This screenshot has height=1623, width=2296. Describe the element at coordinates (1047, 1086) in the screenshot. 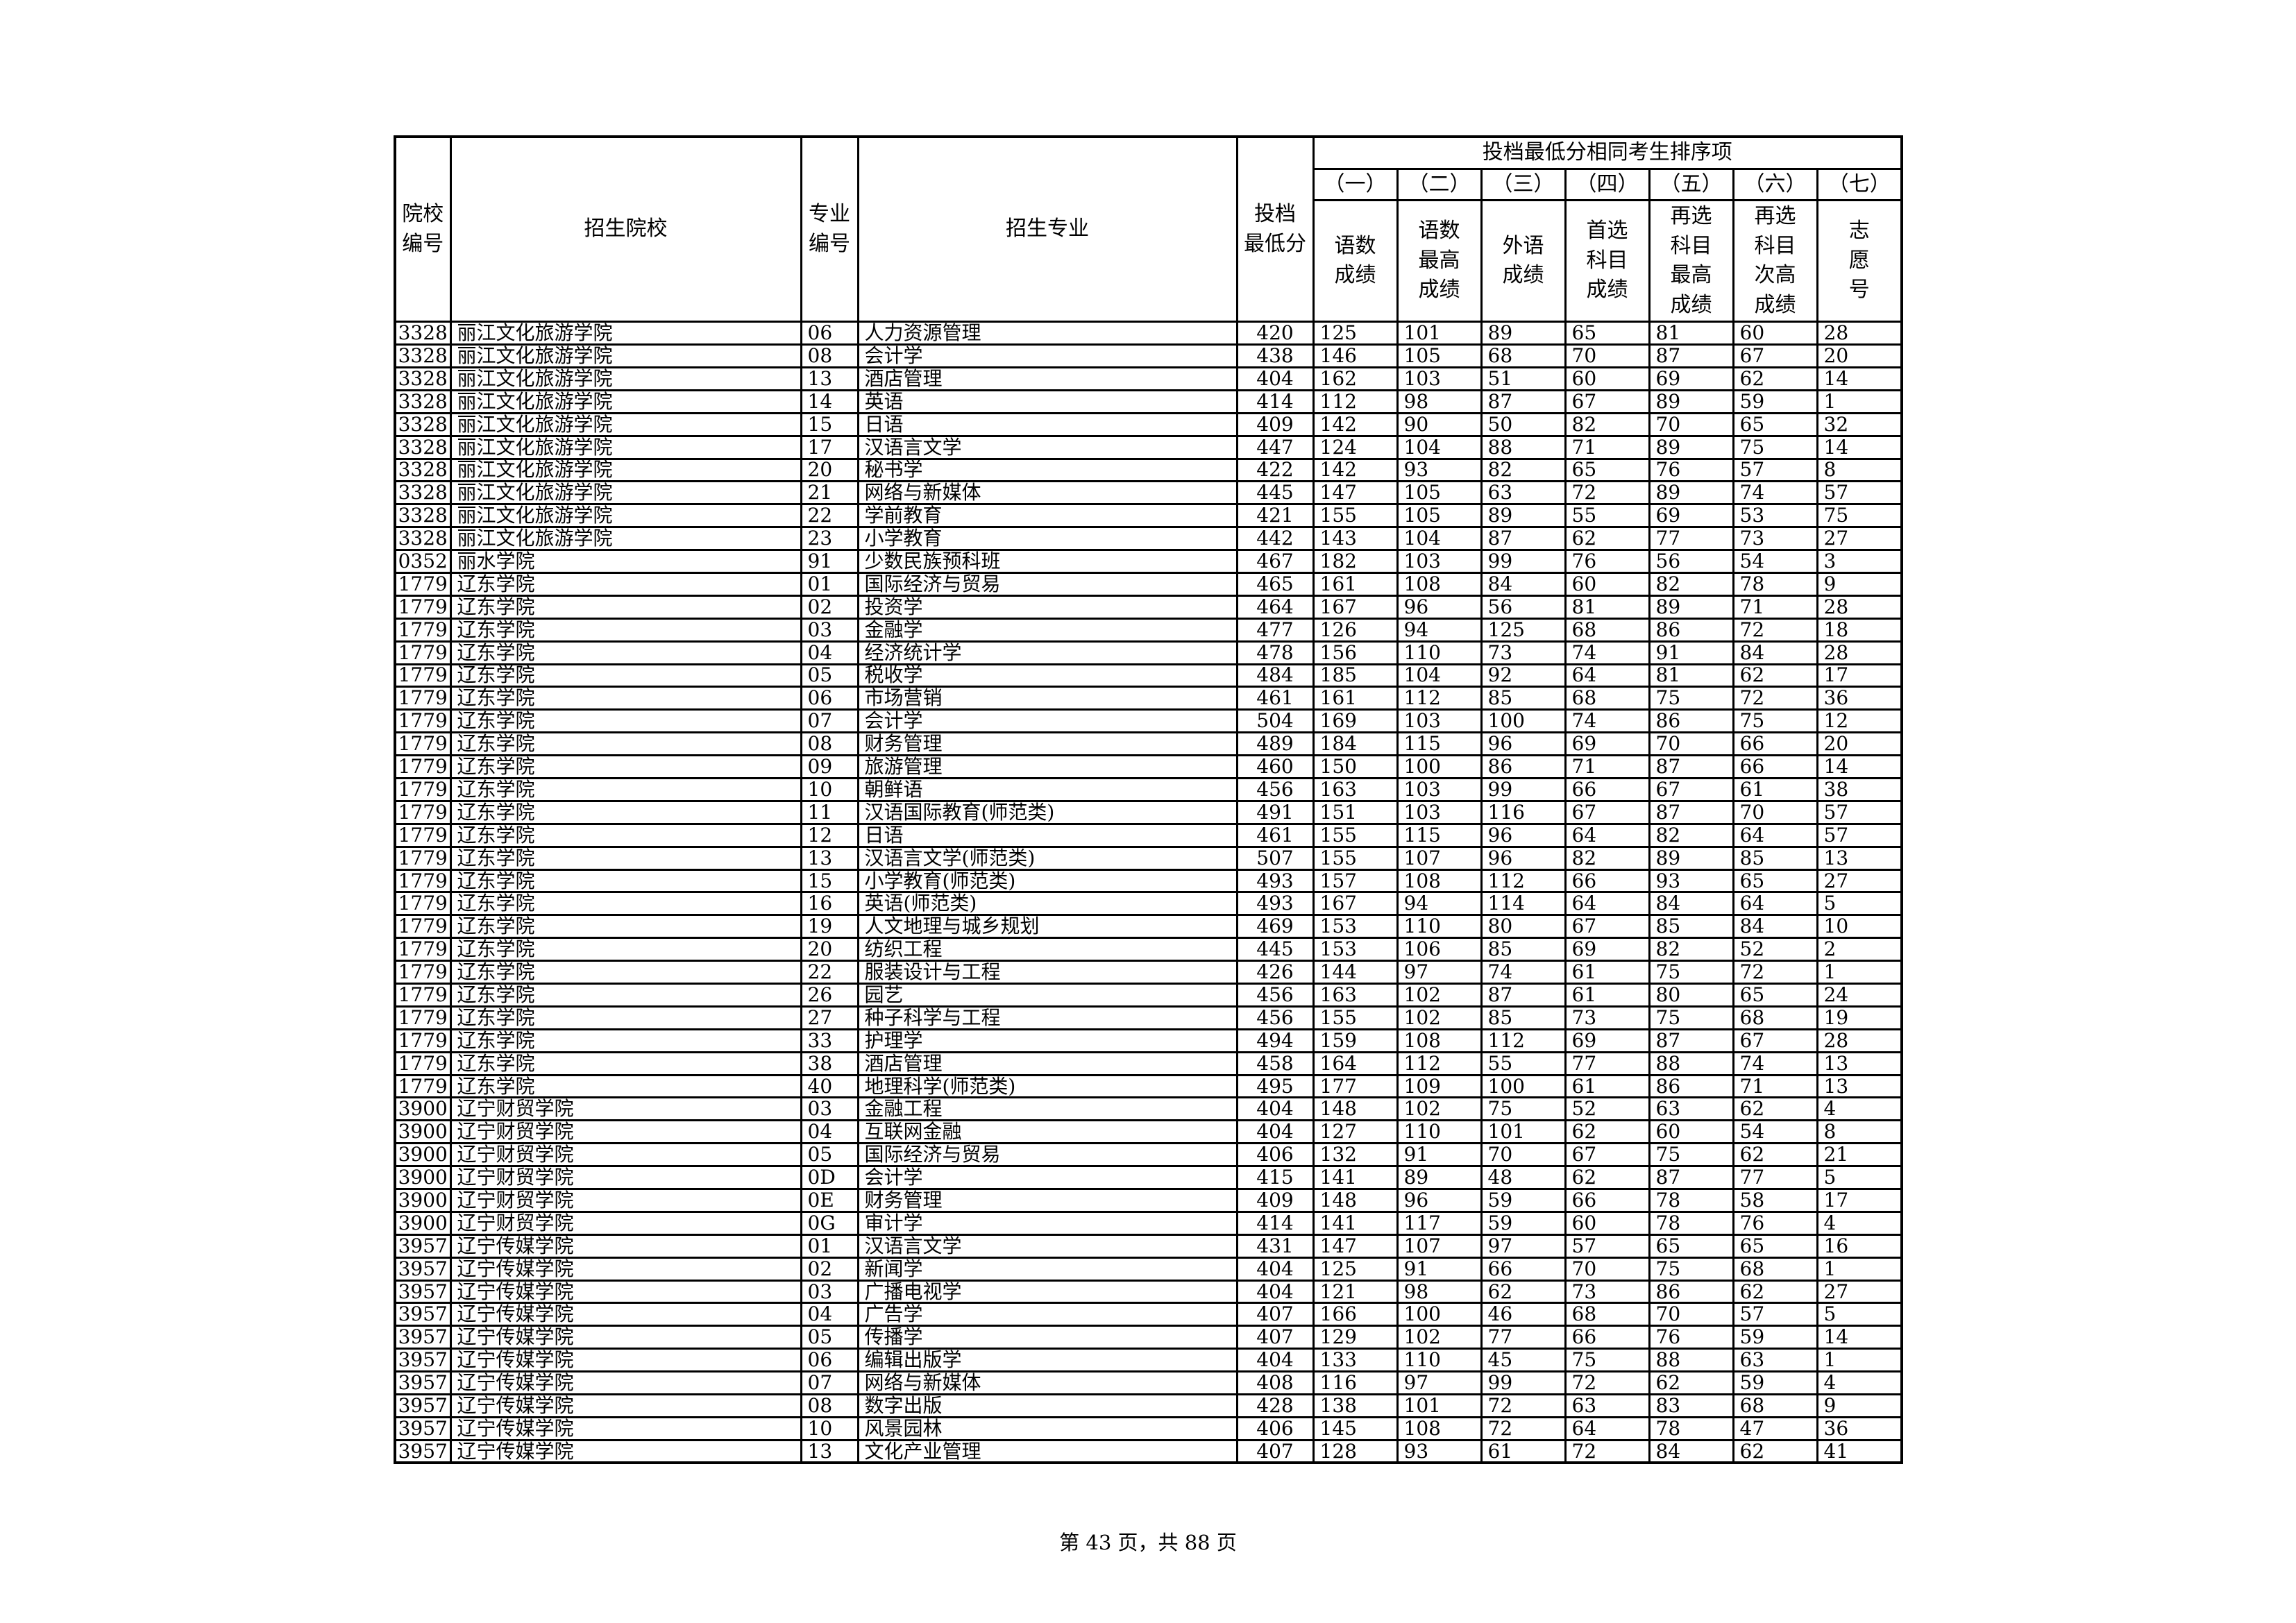

I see `cell-major-name: 地理科学(师范类)` at that location.